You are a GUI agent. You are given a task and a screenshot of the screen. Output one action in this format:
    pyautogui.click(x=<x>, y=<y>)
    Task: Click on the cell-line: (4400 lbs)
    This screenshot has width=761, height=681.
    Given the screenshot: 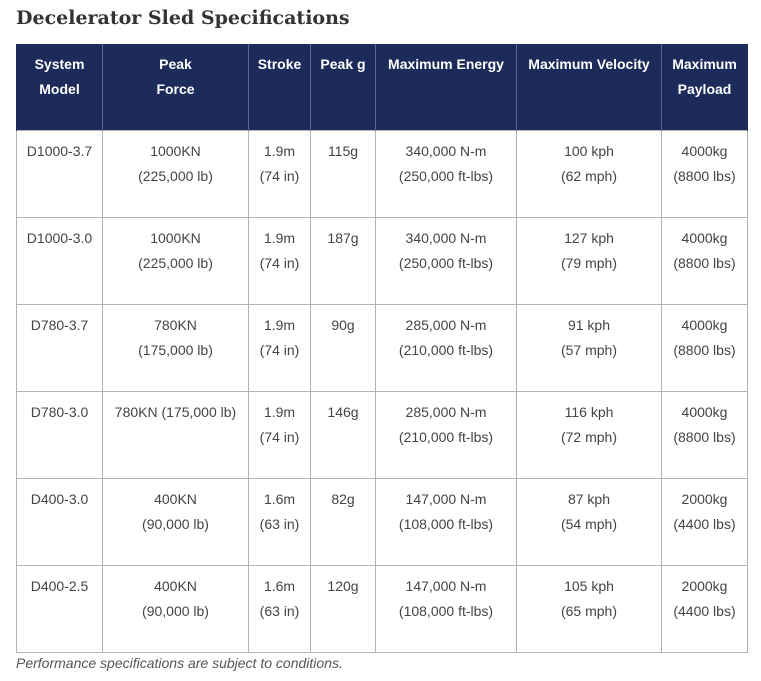 What is the action you would take?
    pyautogui.click(x=704, y=610)
    